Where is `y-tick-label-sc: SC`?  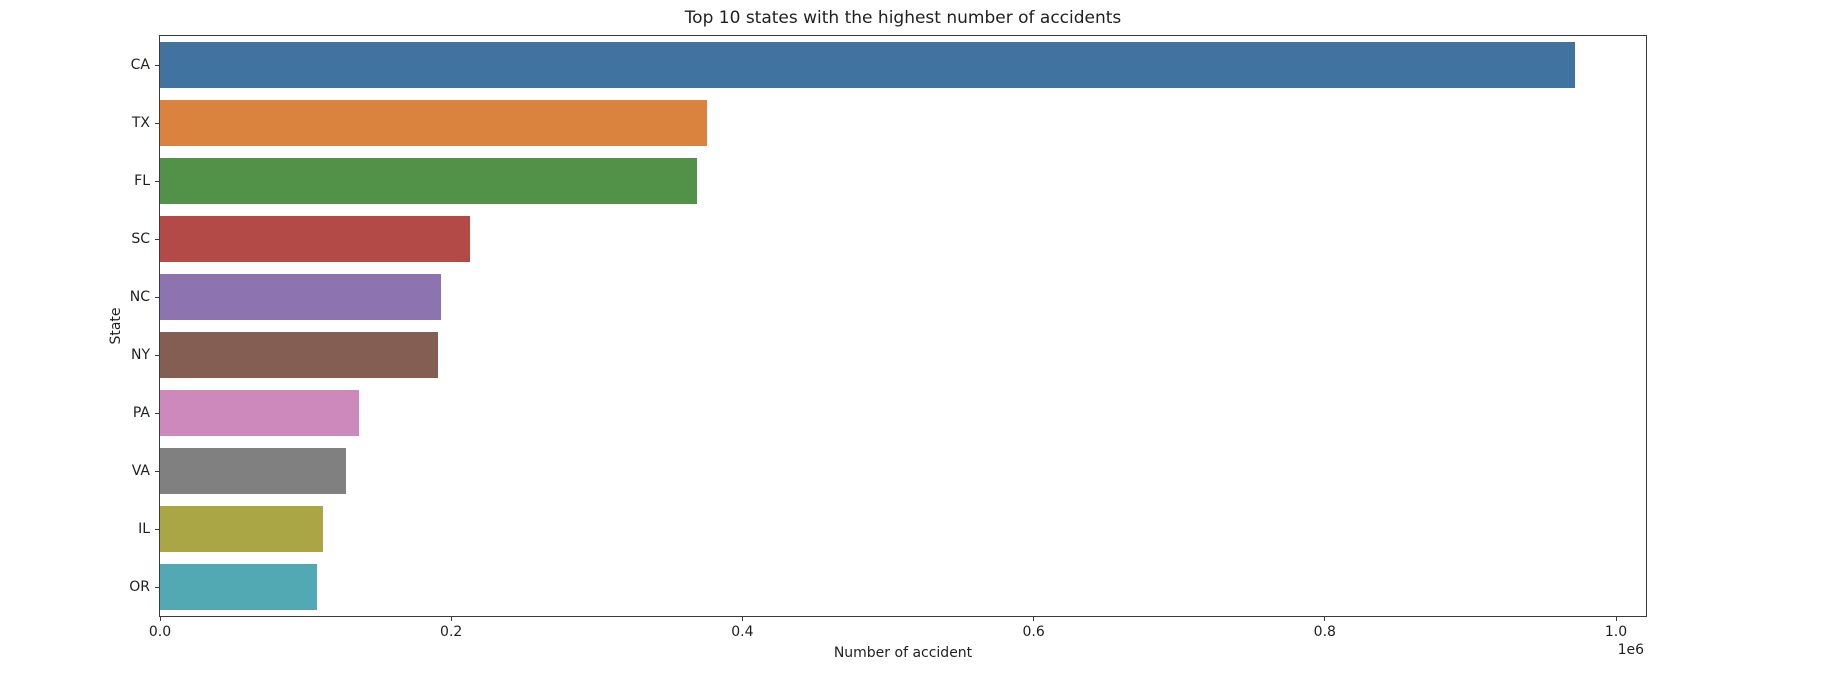
y-tick-label-sc: SC is located at coordinates (140, 239).